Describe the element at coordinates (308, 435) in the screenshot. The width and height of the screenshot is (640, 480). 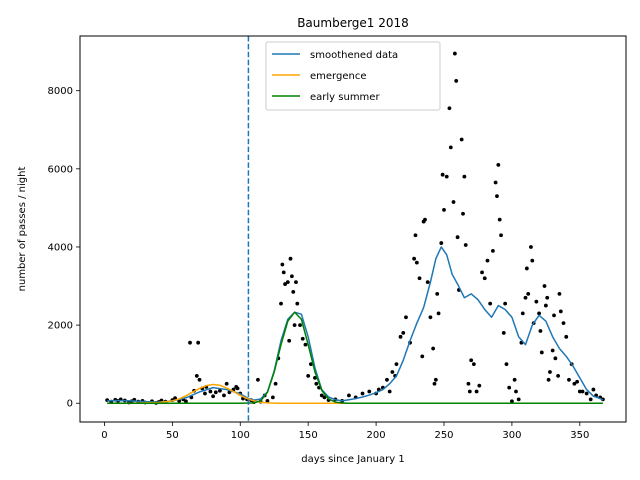
I see `x-tick-label: 150` at that location.